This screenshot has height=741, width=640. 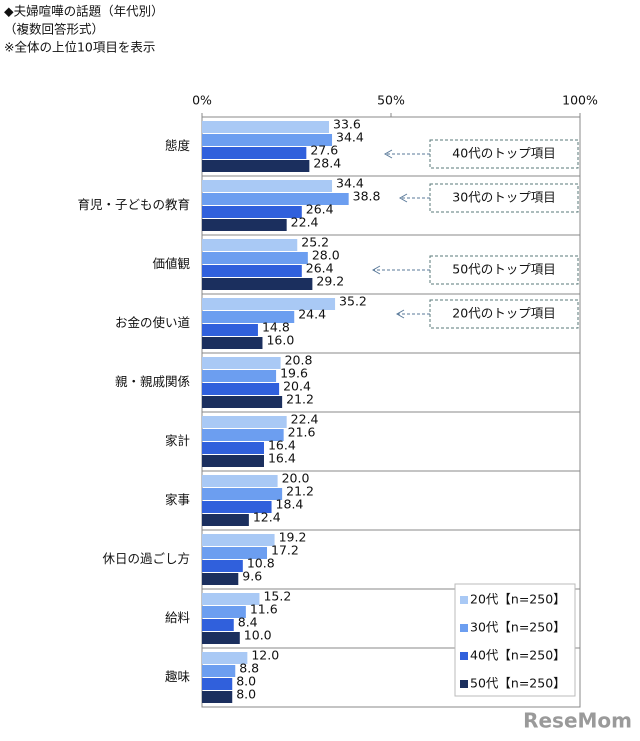 I want to click on value-label: 14.8, so click(x=276, y=327).